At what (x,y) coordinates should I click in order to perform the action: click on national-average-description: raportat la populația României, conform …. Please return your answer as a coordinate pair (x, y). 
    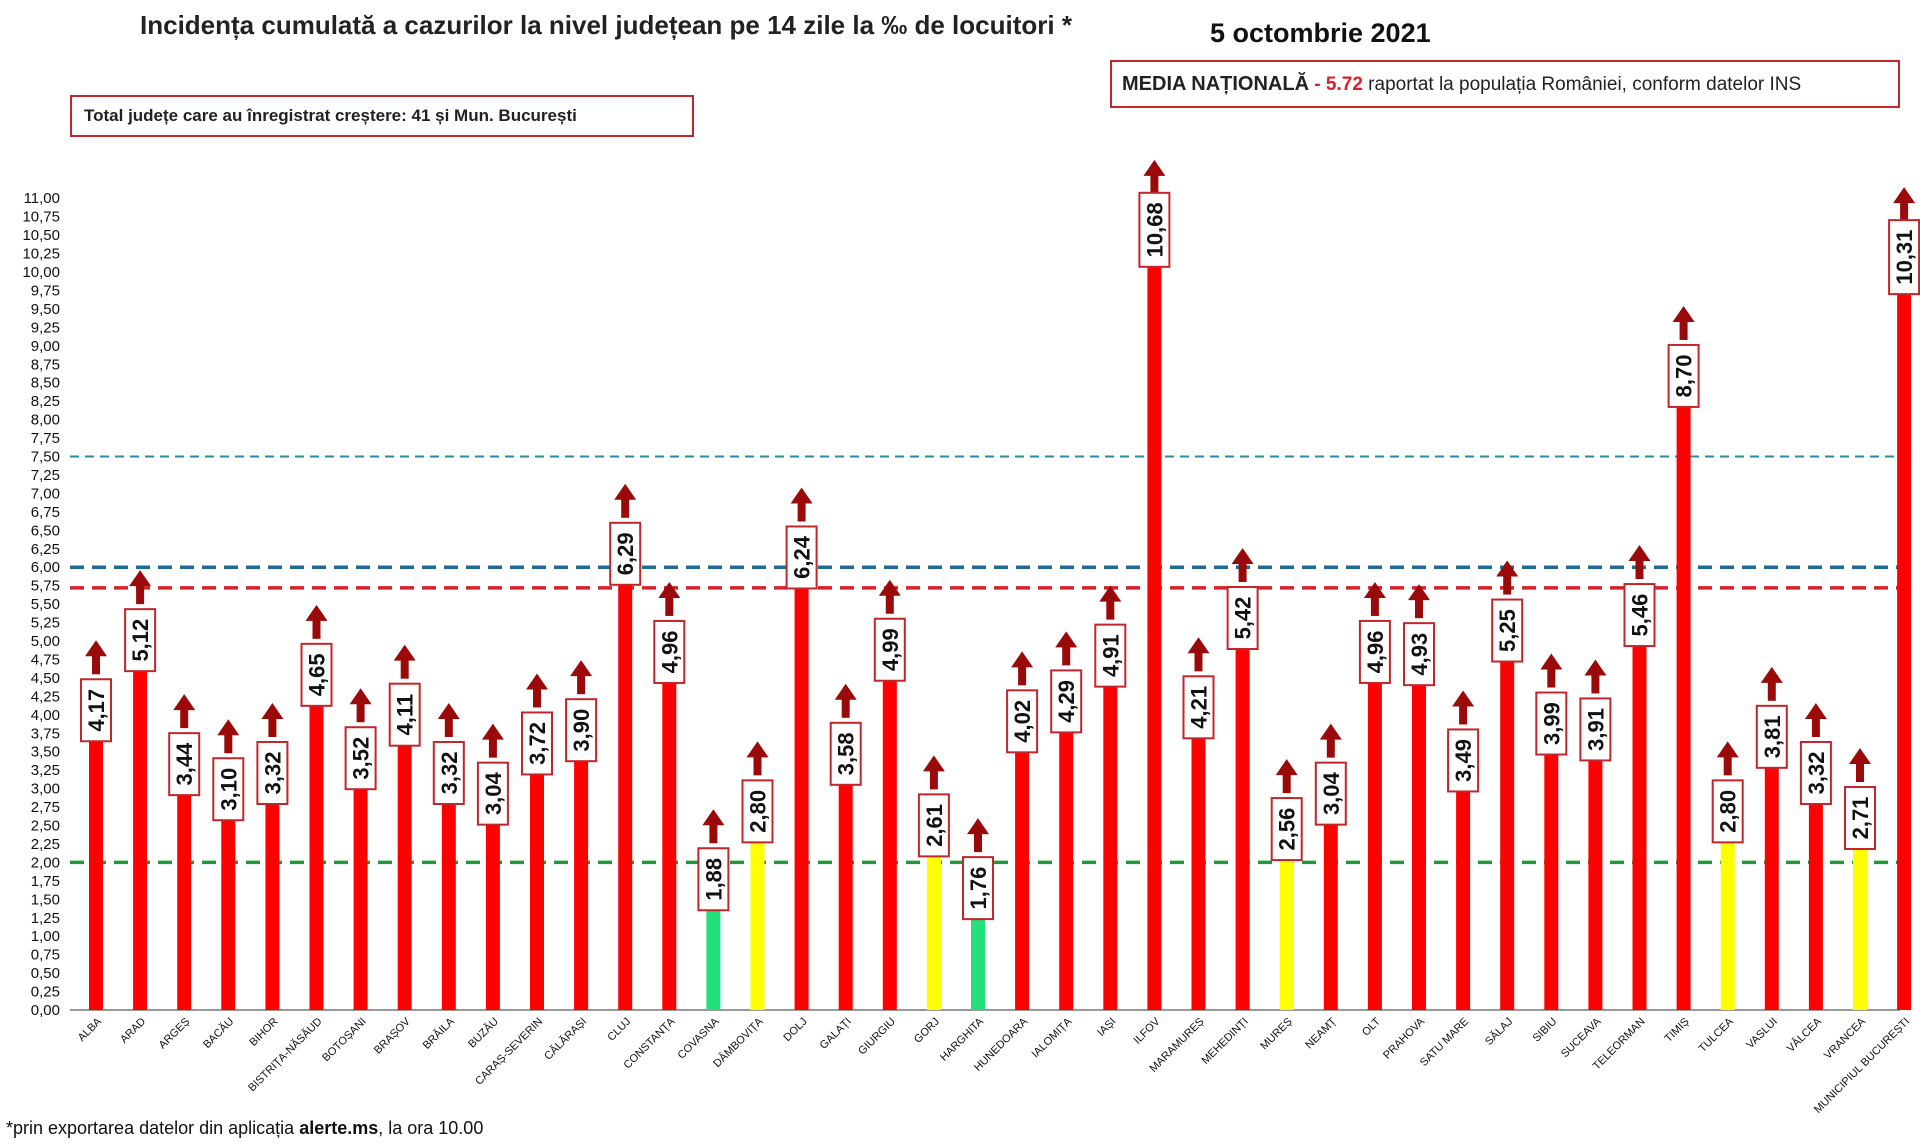
    Looking at the image, I should click on (1582, 84).